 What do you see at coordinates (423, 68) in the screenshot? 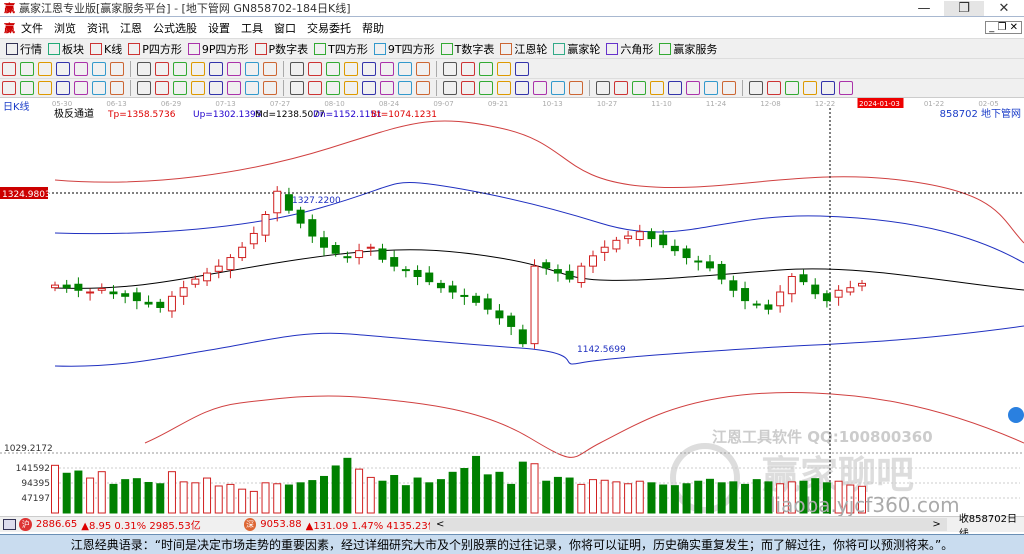
I see `formula-icon` at bounding box center [423, 68].